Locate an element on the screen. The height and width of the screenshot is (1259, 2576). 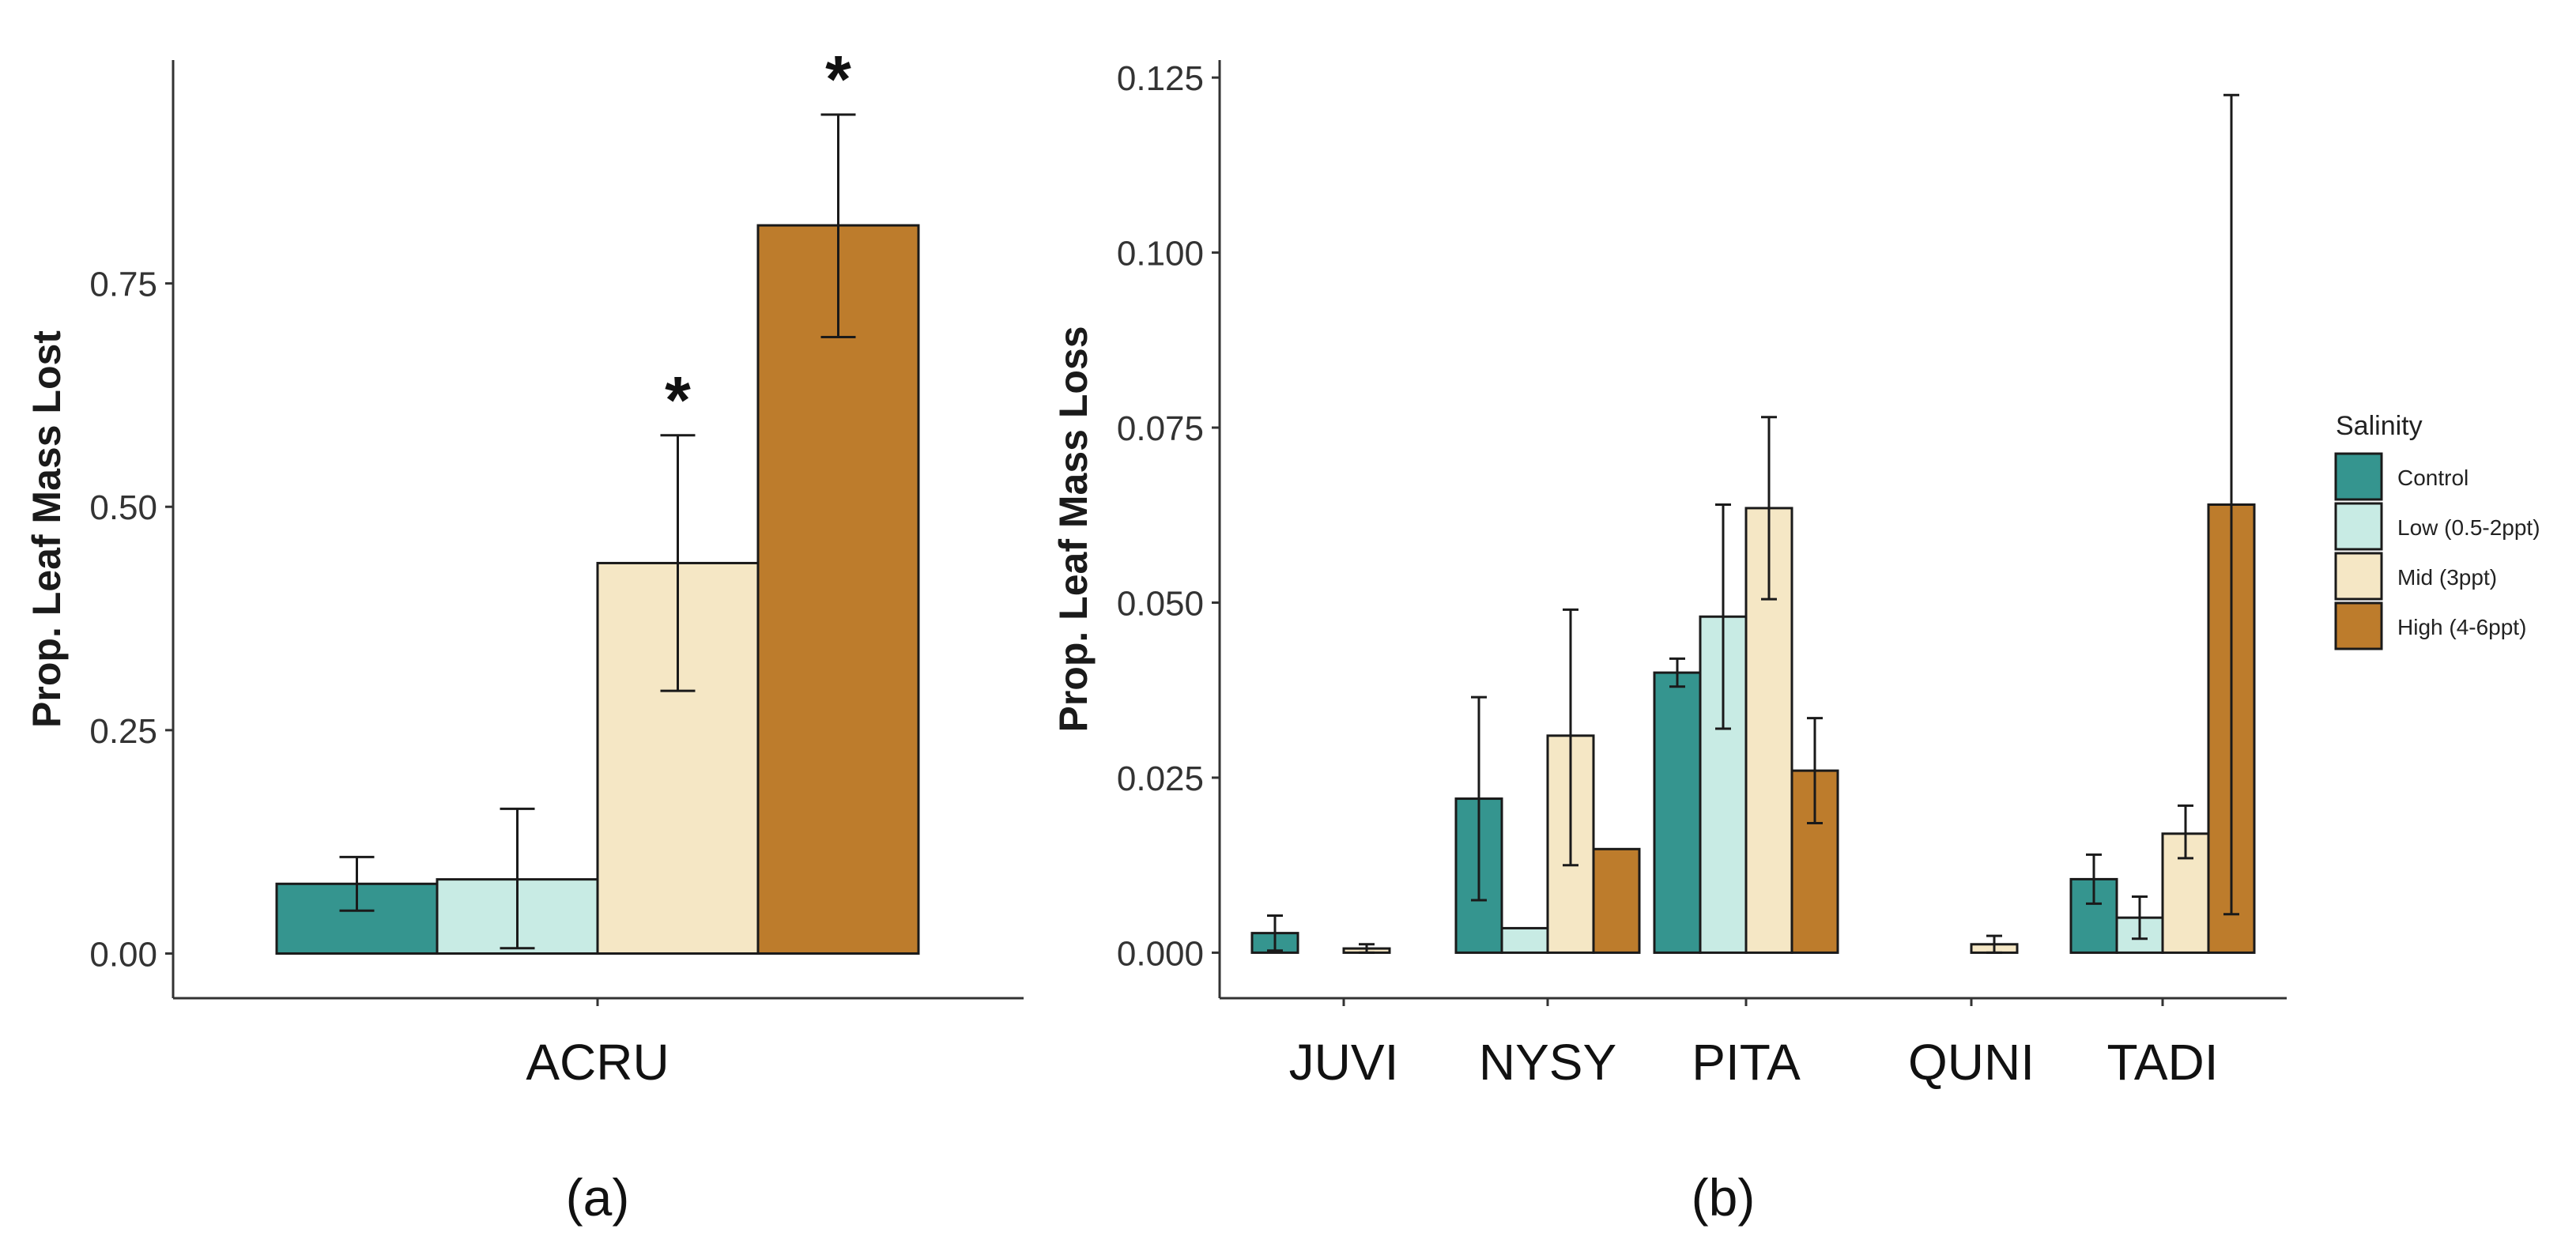
y-axis-title: Prop. Leaf Mass Lost is located at coordinates (47, 529).